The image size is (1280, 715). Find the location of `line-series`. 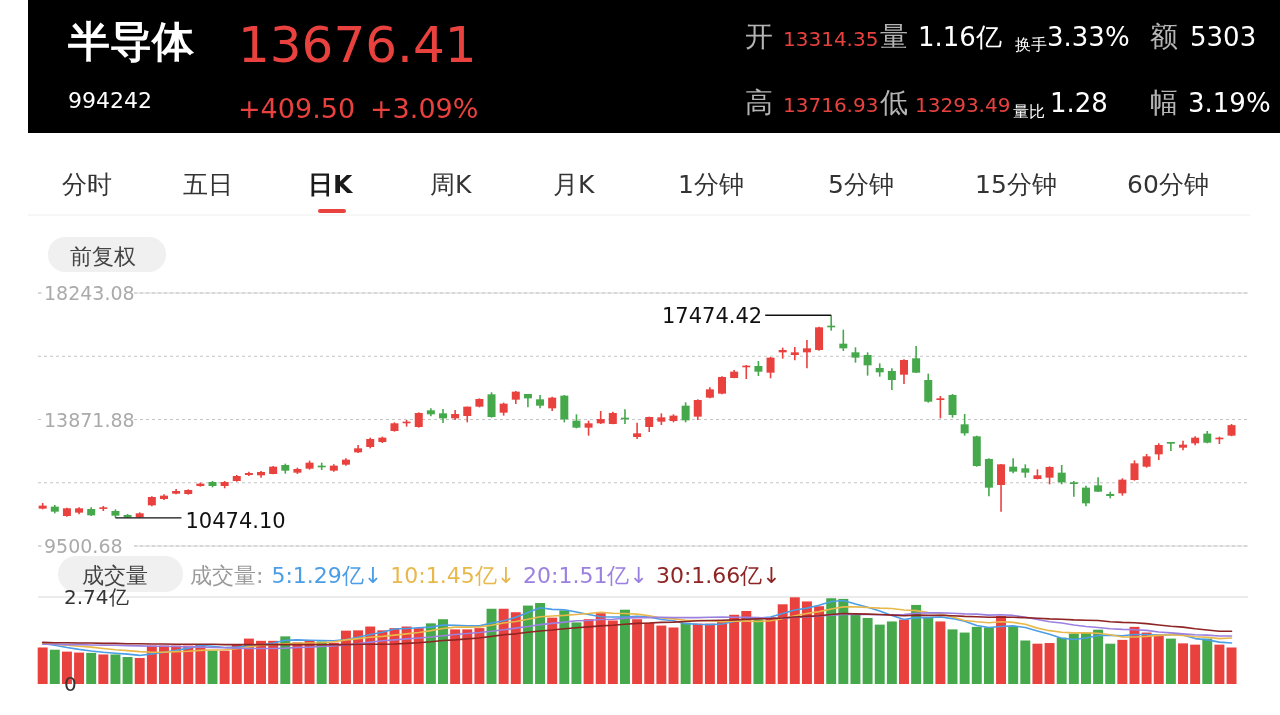

line-series is located at coordinates (637, 630).